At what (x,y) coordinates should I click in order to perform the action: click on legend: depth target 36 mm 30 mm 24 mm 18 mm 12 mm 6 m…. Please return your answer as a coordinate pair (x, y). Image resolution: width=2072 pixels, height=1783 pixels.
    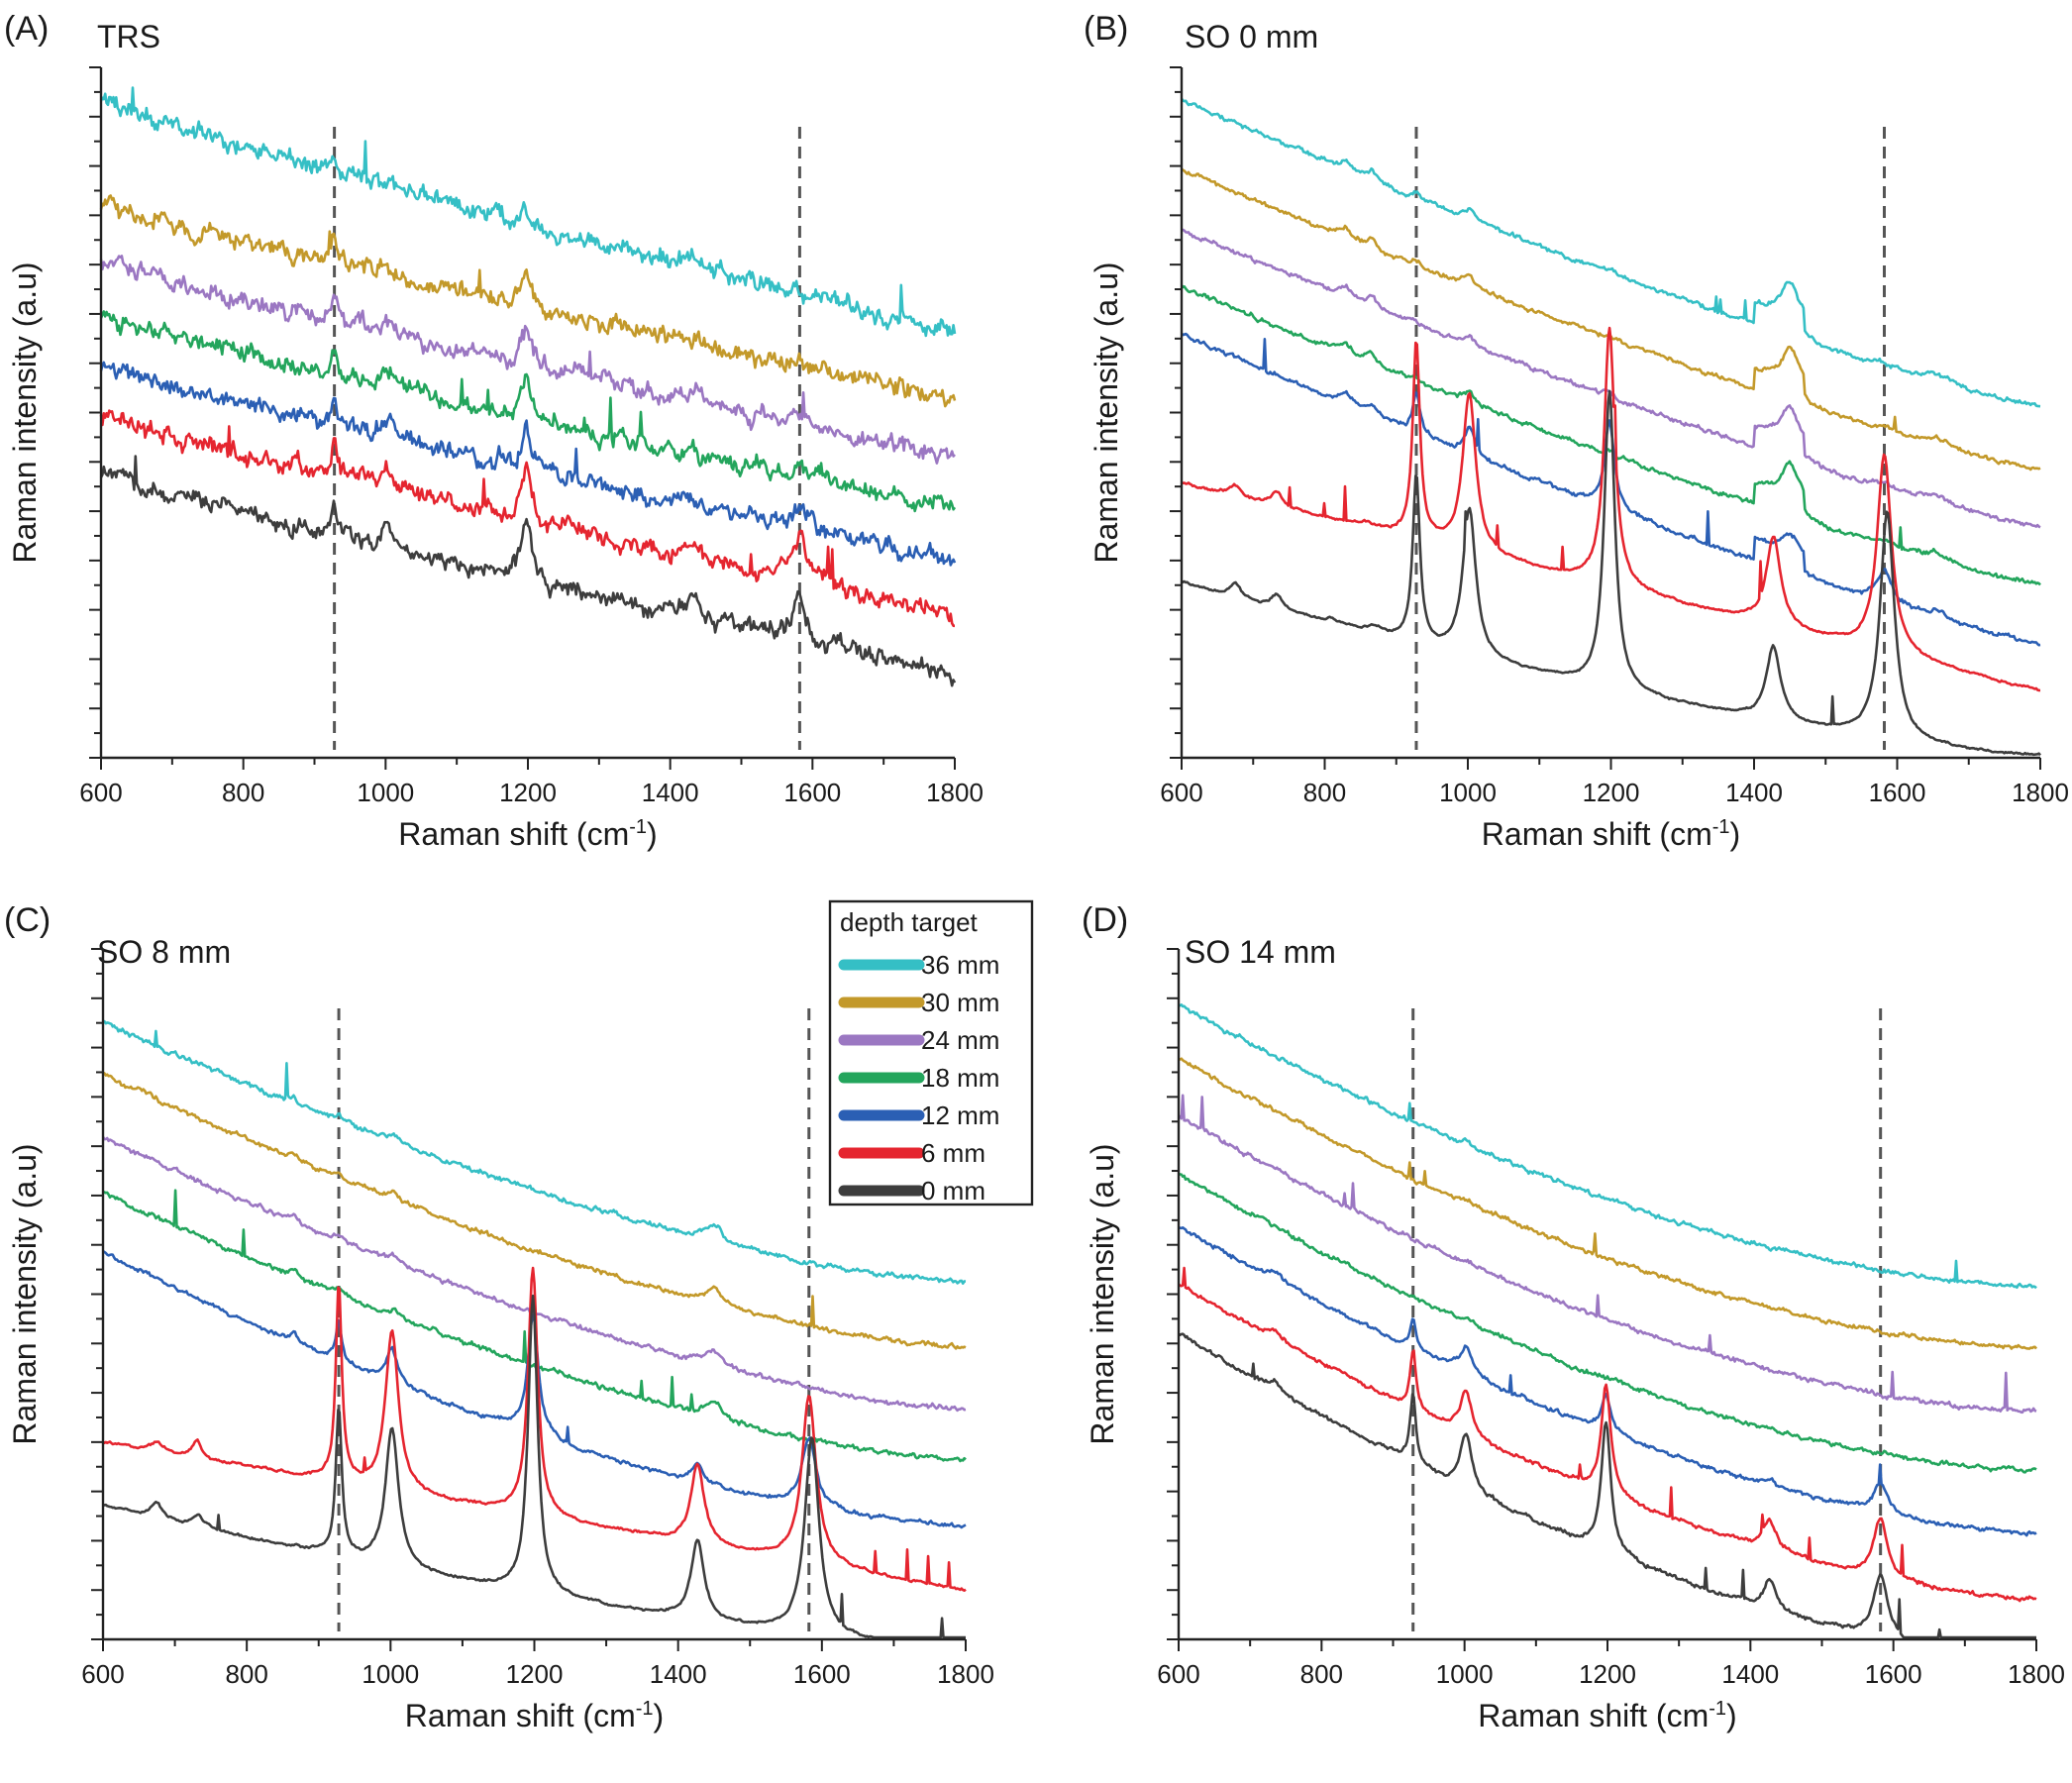
    Looking at the image, I should click on (931, 1052).